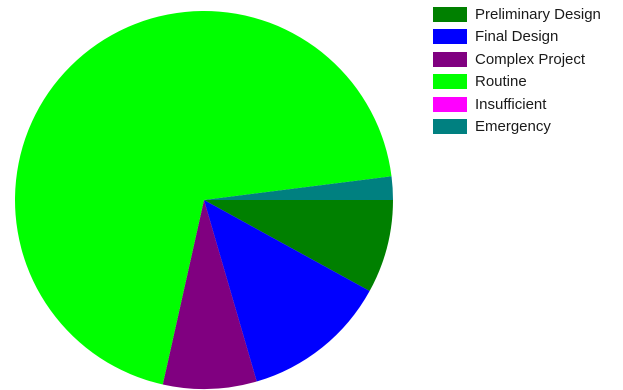 This screenshot has height=390, width=623. I want to click on legend-label: Insufficient, so click(511, 104).